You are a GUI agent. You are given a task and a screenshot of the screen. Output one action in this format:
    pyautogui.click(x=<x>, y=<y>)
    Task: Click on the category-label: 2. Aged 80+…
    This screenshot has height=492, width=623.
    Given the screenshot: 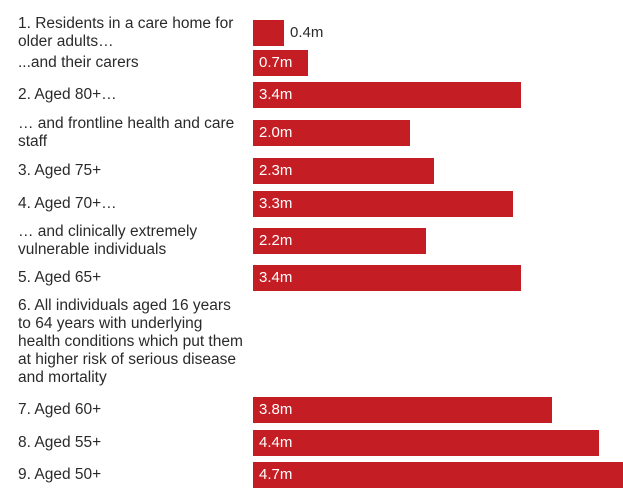 What is the action you would take?
    pyautogui.click(x=67, y=94)
    